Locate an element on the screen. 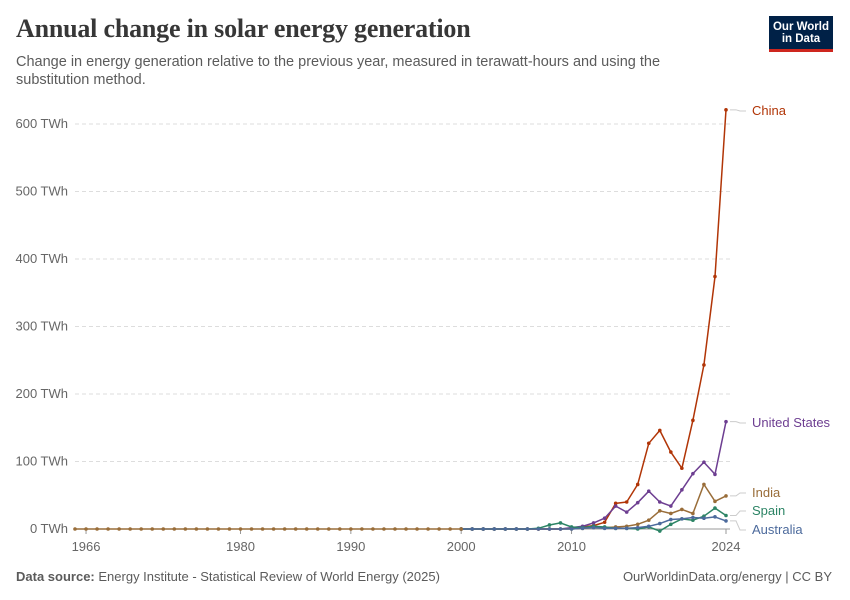  series-label: United States is located at coordinates (791, 422).